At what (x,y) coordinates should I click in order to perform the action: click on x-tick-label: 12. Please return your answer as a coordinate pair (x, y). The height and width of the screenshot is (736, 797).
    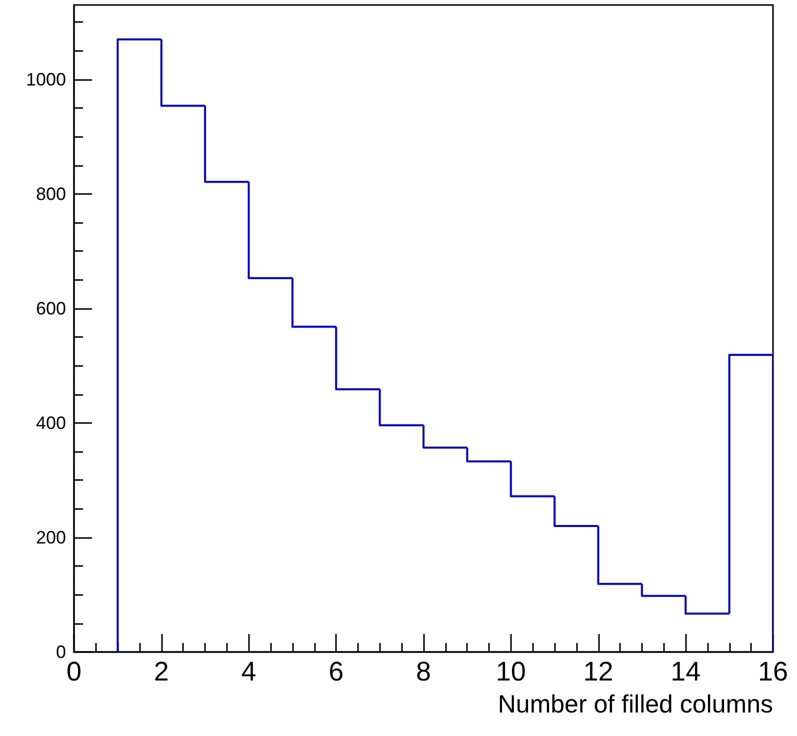
    Looking at the image, I should click on (598, 671).